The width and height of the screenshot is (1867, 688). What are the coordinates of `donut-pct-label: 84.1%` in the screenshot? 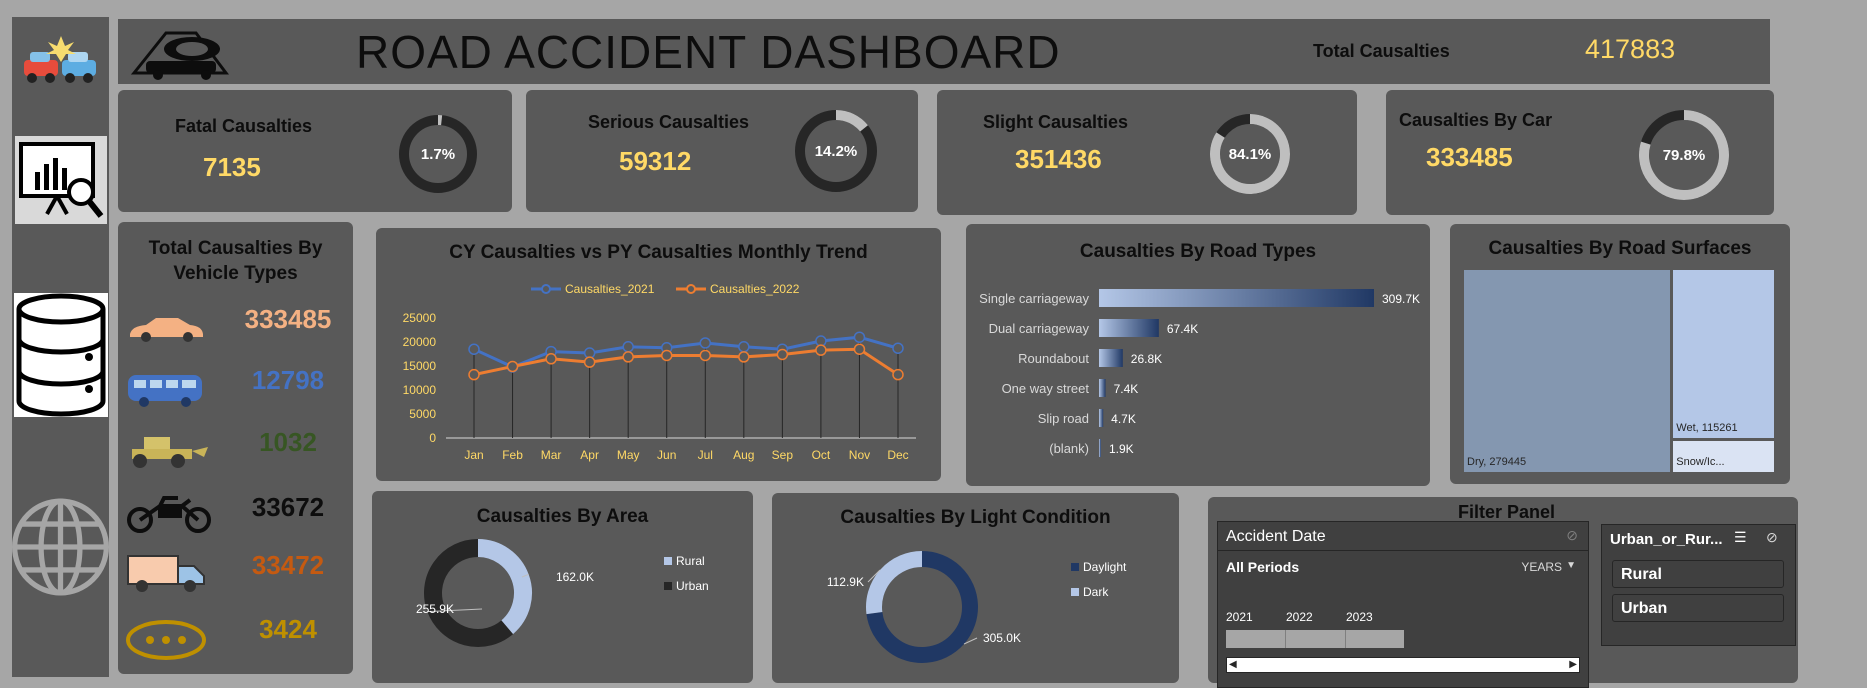 It's located at (1250, 154).